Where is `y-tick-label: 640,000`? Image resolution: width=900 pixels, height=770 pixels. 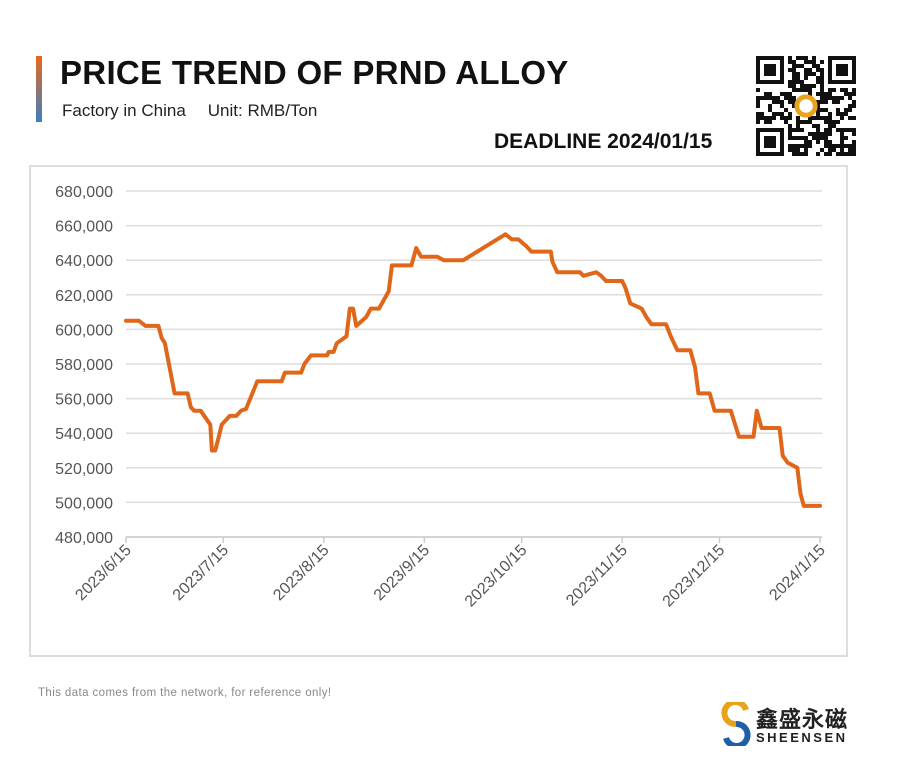 y-tick-label: 640,000 is located at coordinates (84, 261).